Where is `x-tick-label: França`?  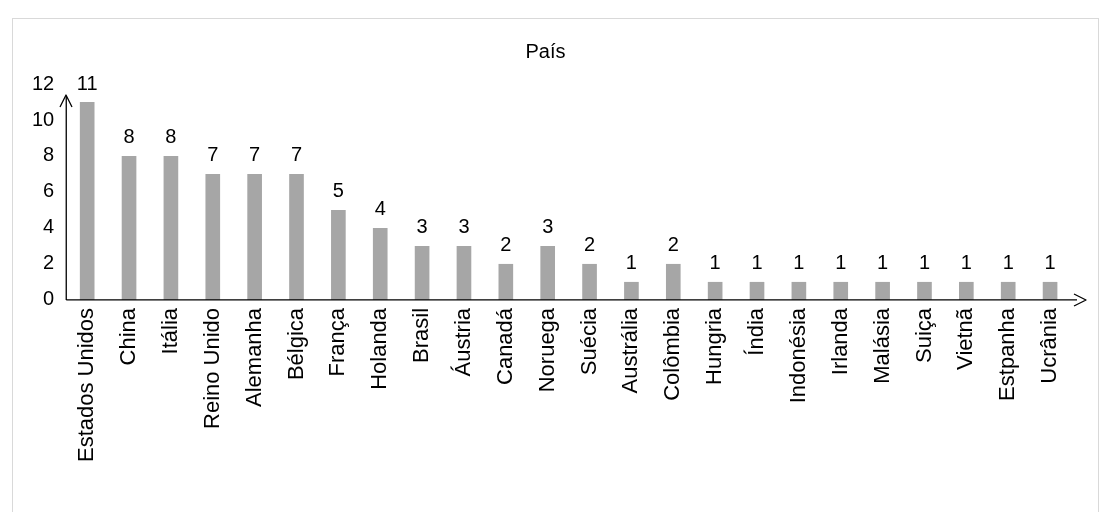 x-tick-label: França is located at coordinates (337, 342).